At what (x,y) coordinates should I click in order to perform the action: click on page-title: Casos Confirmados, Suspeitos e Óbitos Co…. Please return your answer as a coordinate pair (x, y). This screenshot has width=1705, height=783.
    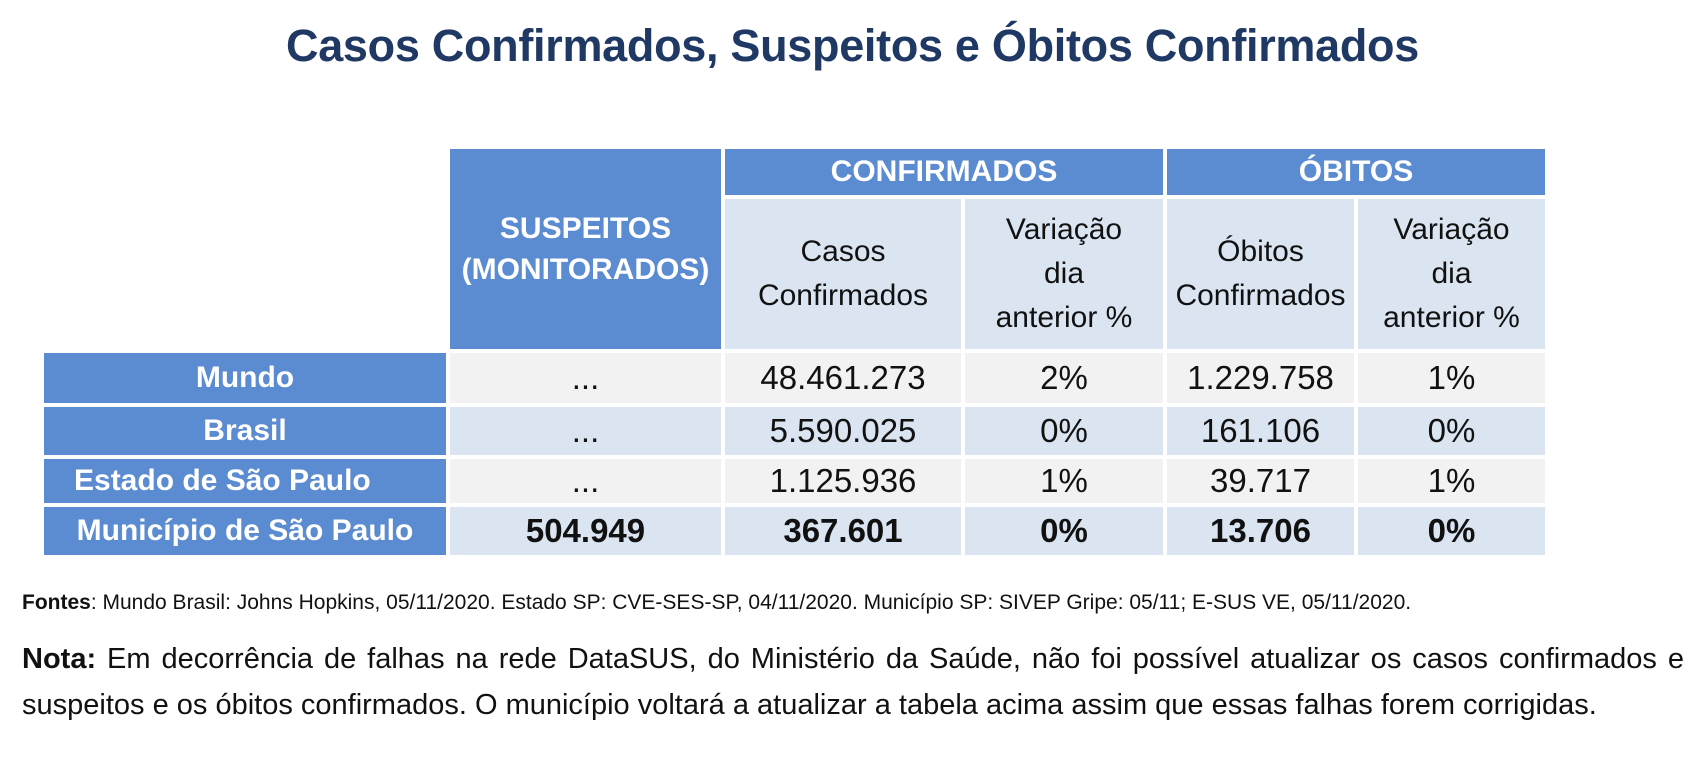
    Looking at the image, I should click on (852, 45).